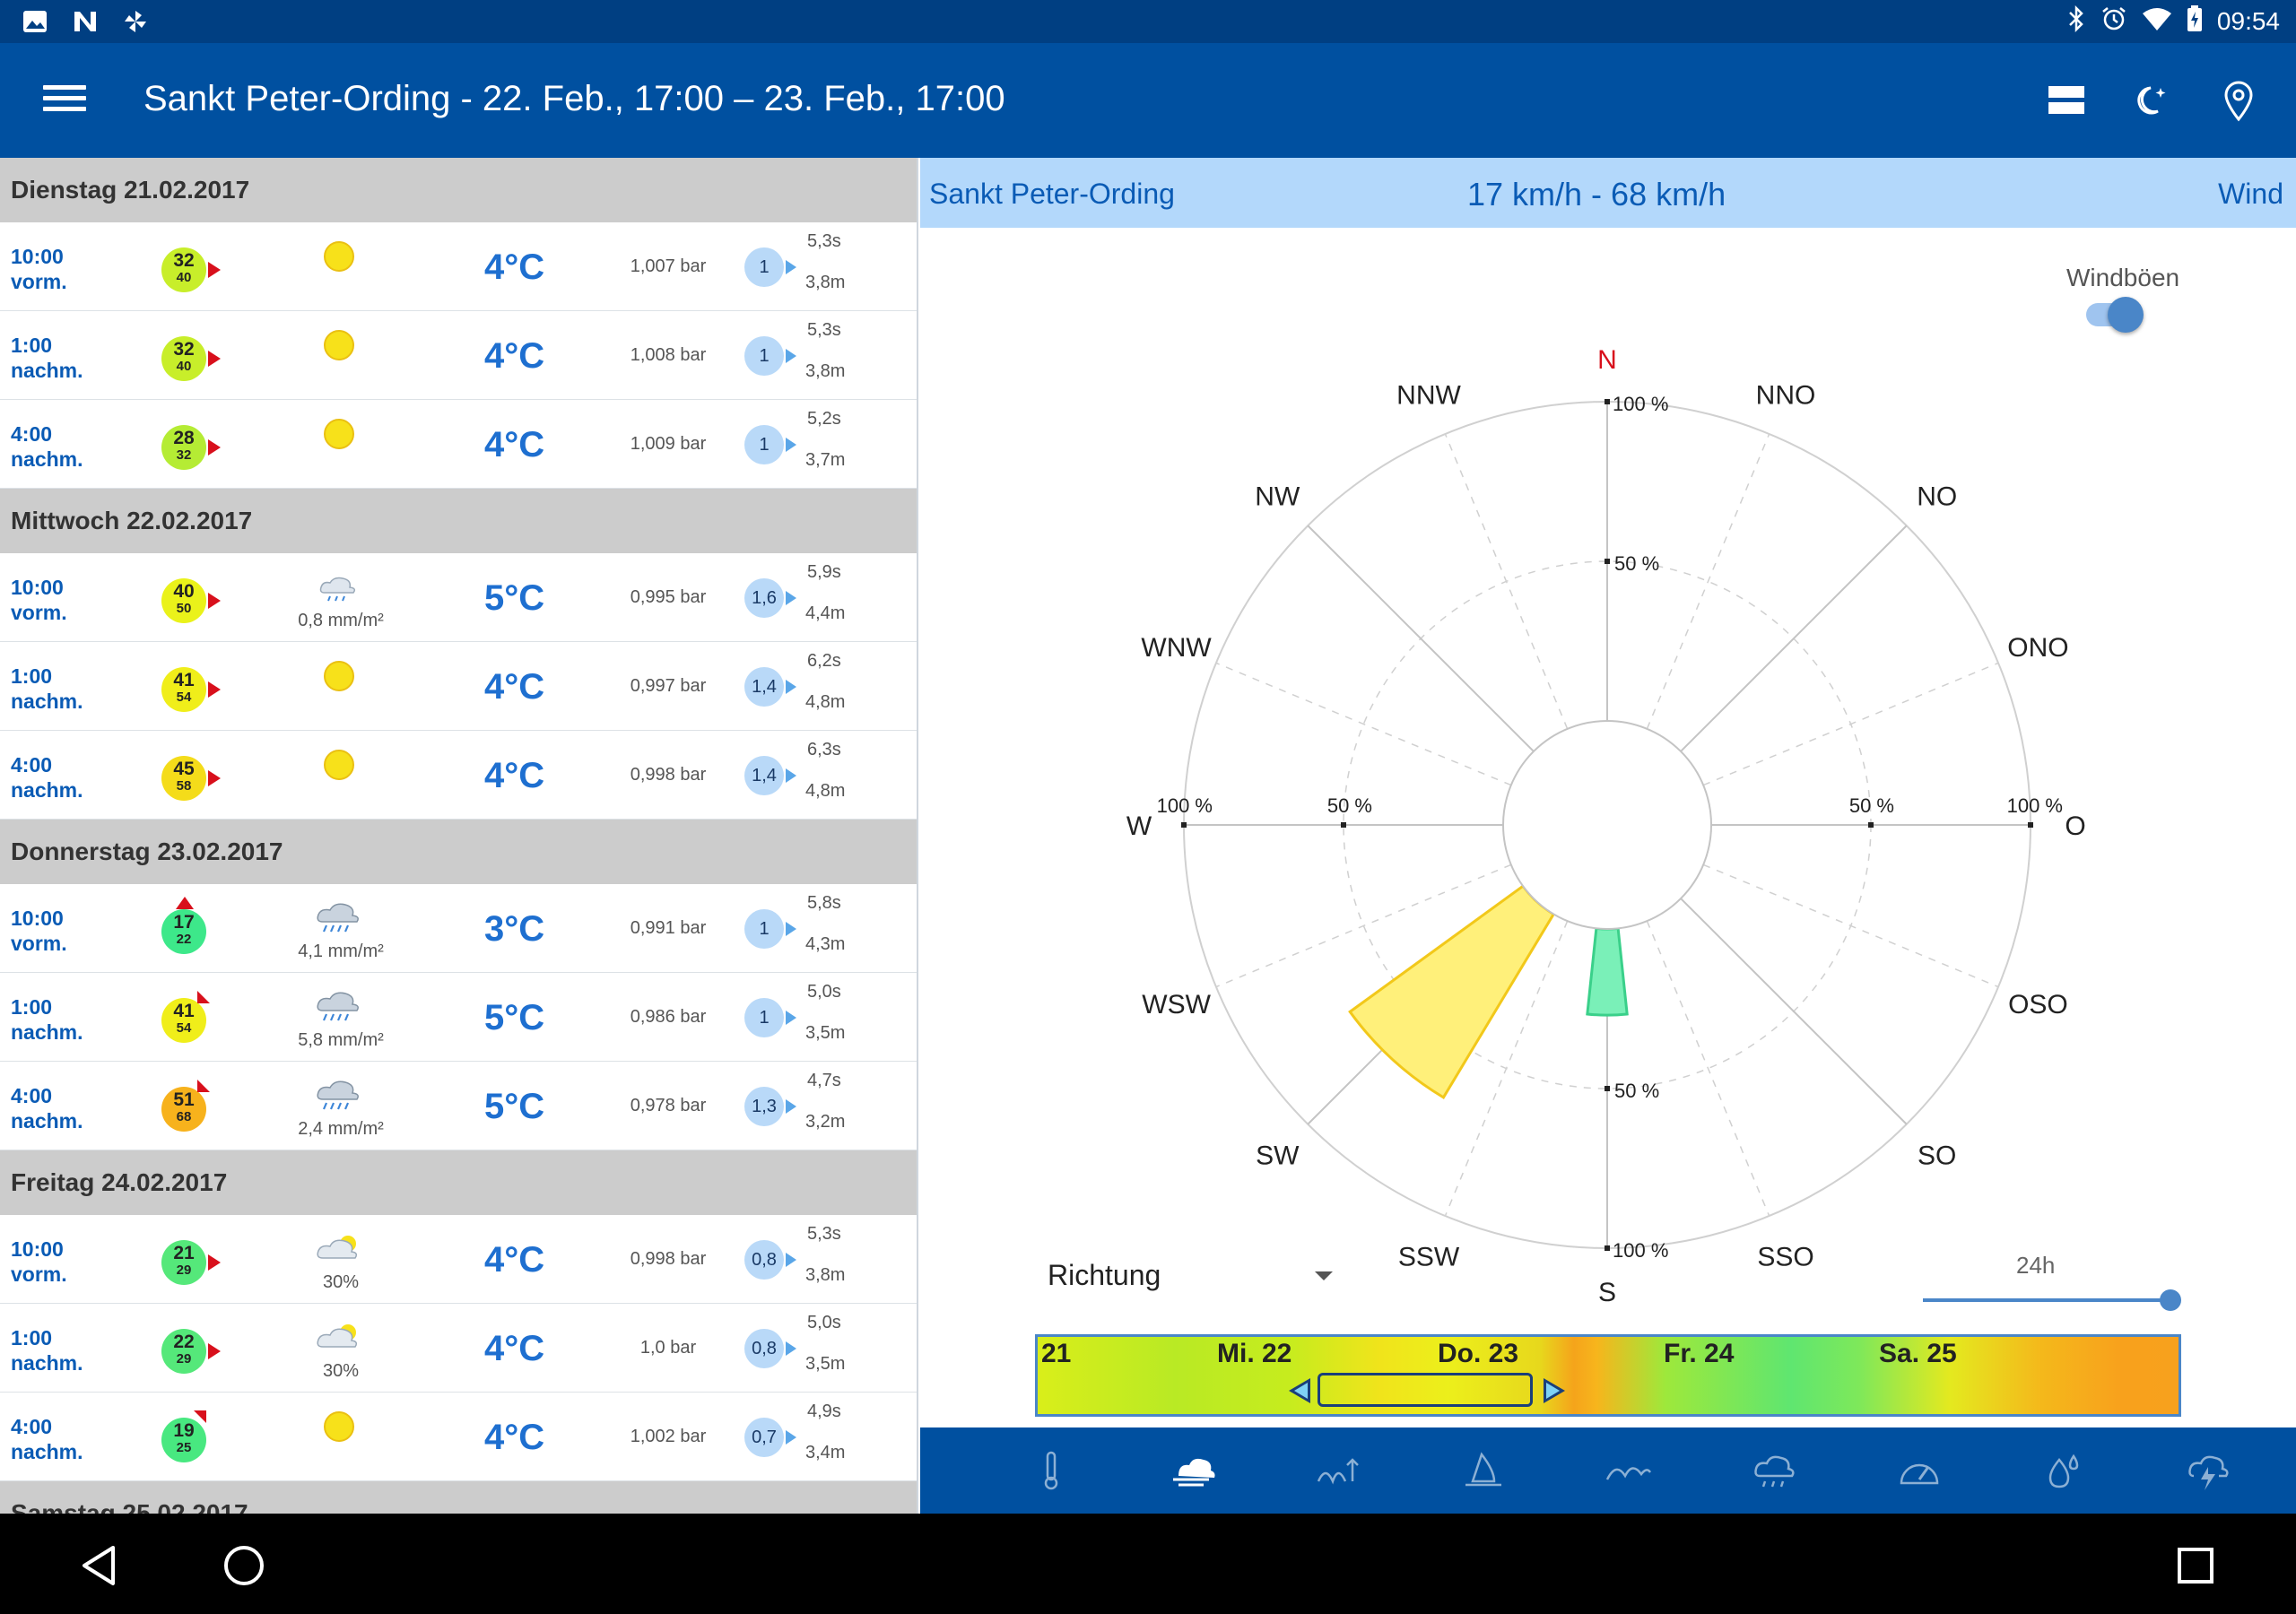 This screenshot has height=1614, width=2296. I want to click on pressure: 0,978 bar, so click(668, 1105).